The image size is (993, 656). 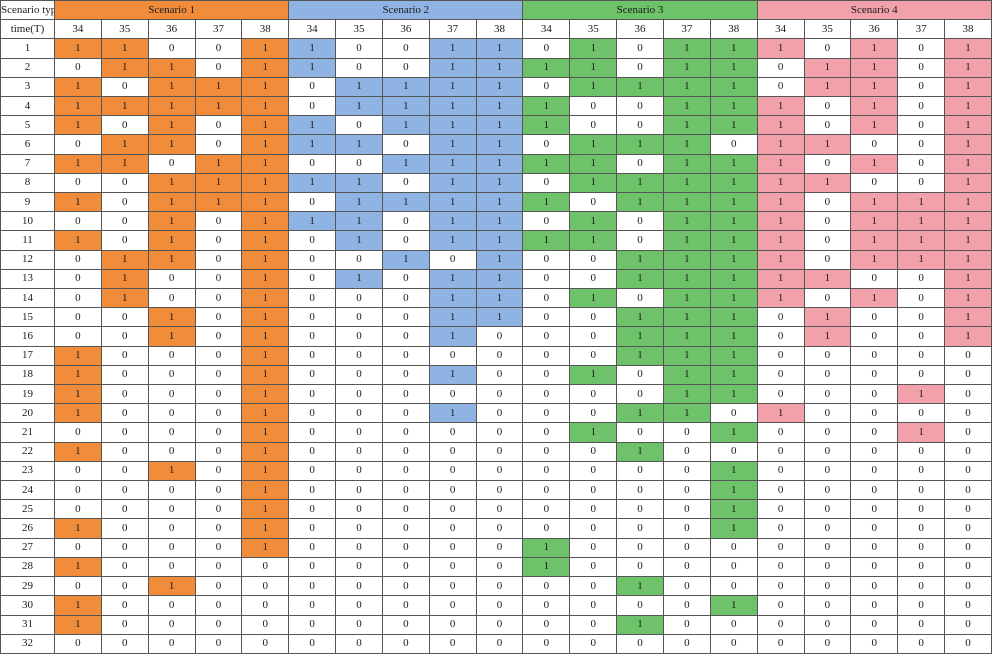 I want to click on table-row: 11 1 0 1 0 1 0 1 0 1 1 1 1 0 1 1 1 0 1 1 1, so click(x=496, y=240).